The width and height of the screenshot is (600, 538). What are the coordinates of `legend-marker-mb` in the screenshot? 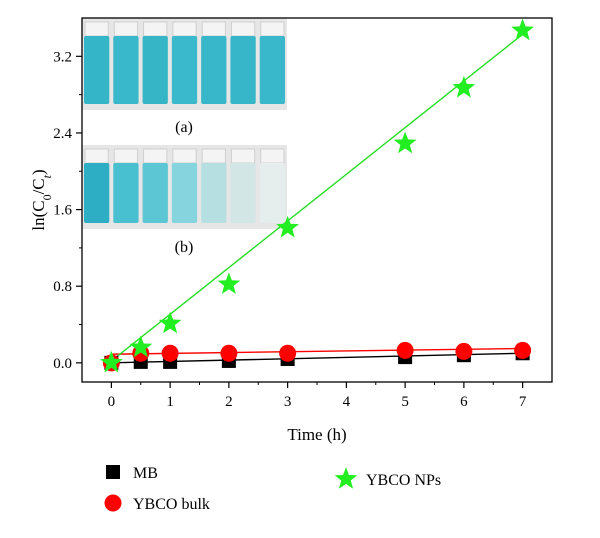 It's located at (113, 472).